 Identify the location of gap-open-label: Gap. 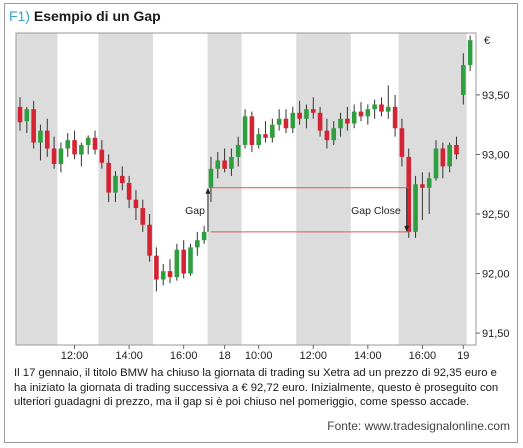
(195, 211).